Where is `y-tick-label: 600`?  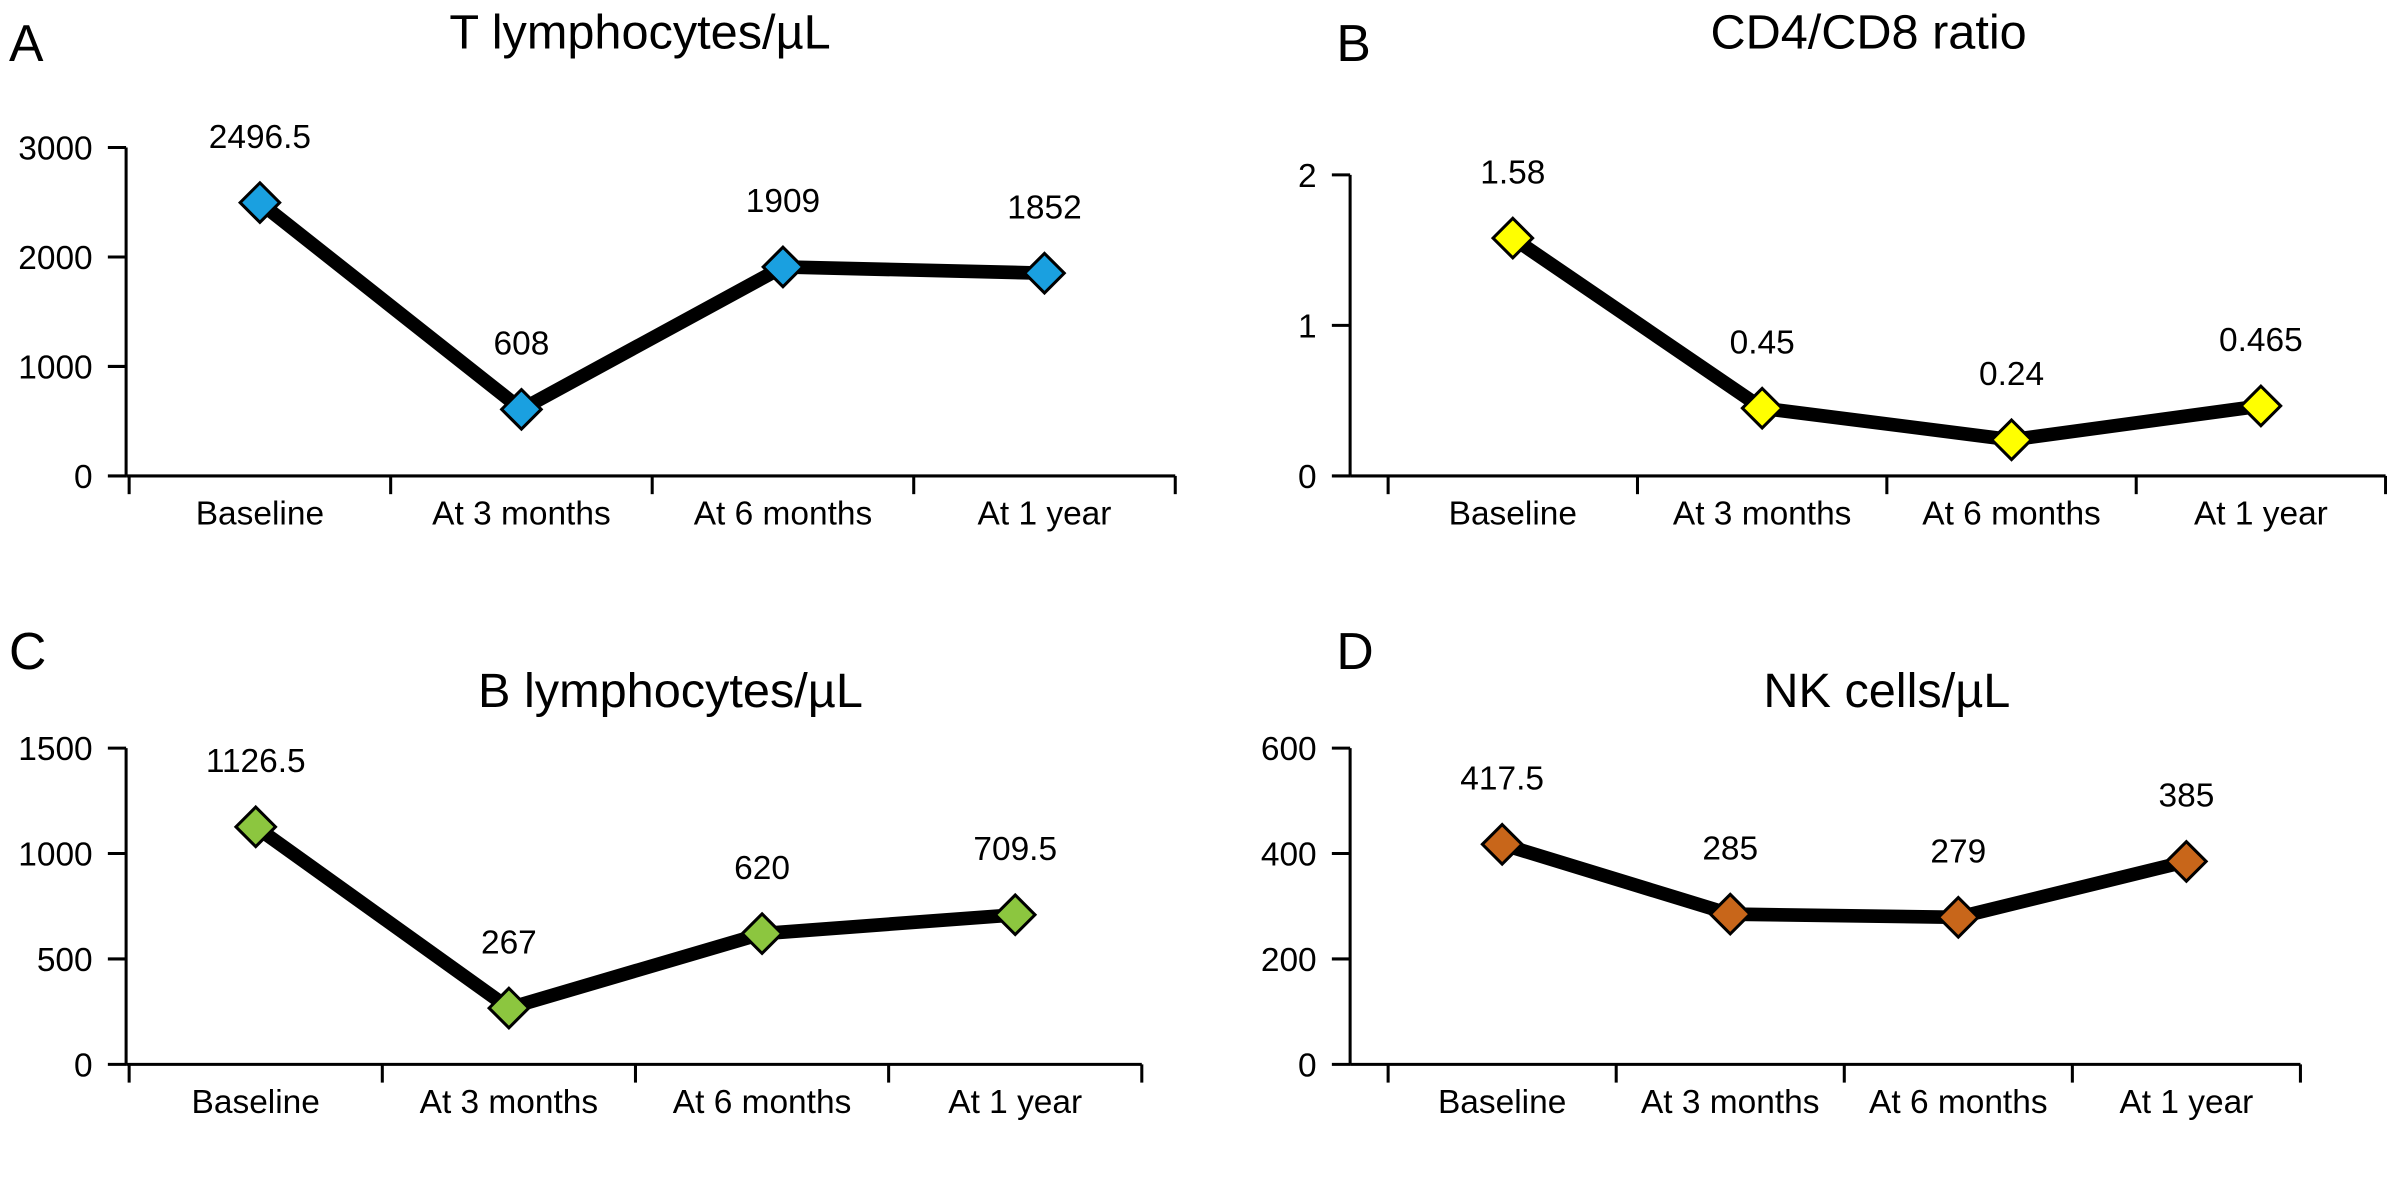 y-tick-label: 600 is located at coordinates (1289, 749).